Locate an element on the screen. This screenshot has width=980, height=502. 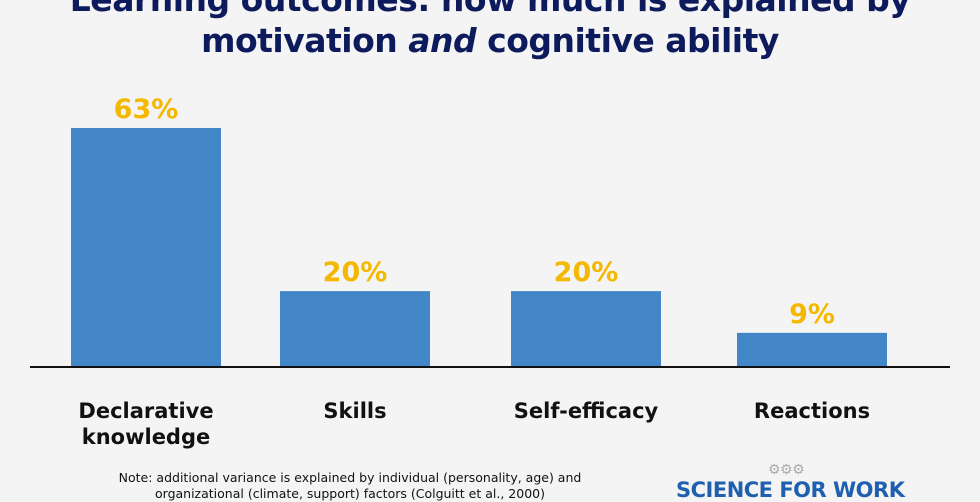
category-label: Declarative is located at coordinates (145, 411).